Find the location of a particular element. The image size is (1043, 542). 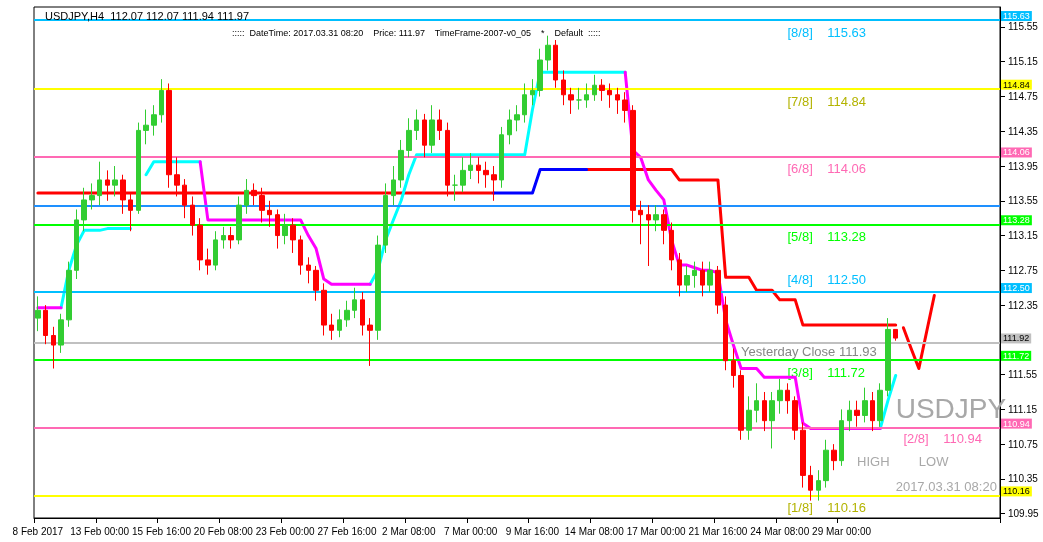

y-tick-label: 115.55 is located at coordinates (1023, 27).